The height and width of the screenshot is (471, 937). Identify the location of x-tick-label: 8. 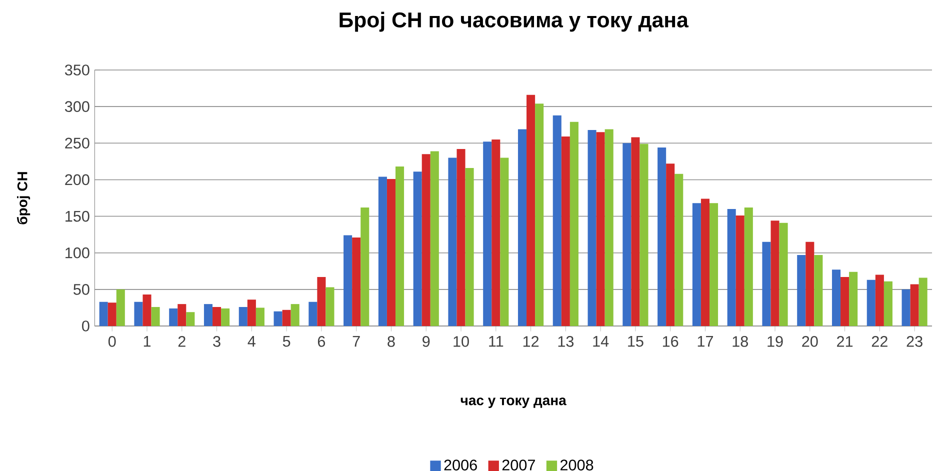
(391, 341).